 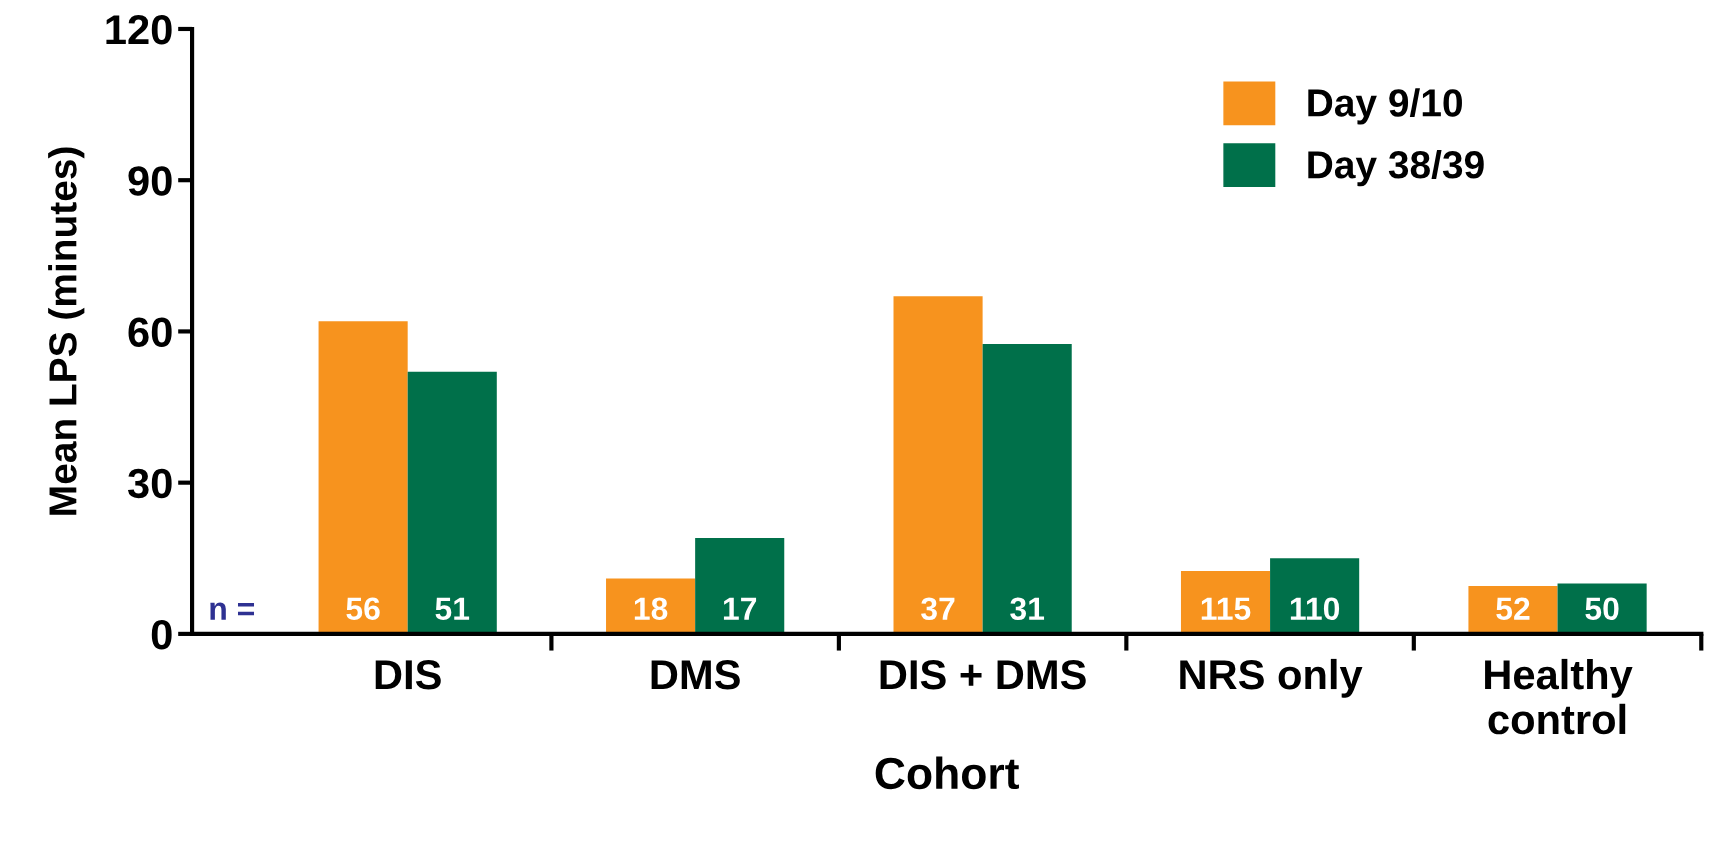 I want to click on legend-label: Day 9/10, so click(x=1385, y=106).